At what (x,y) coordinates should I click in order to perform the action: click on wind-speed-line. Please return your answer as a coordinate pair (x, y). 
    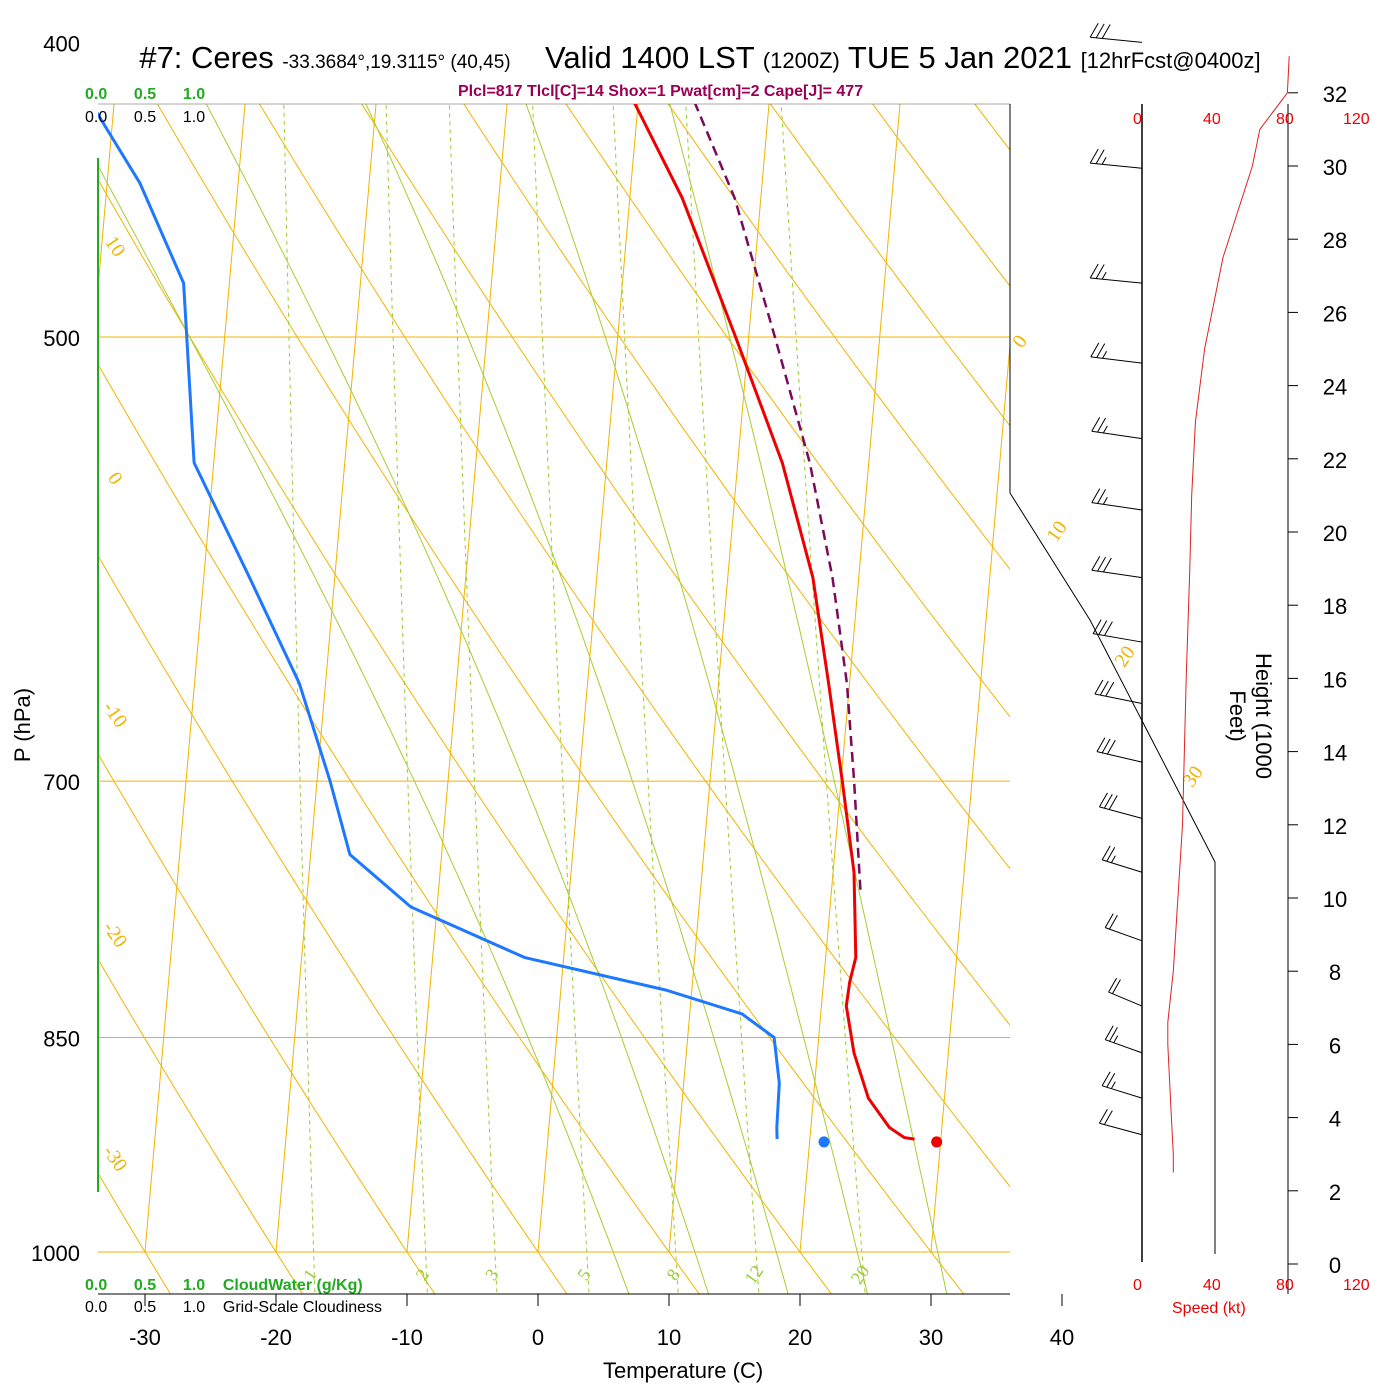
    Looking at the image, I should click on (1228, 614).